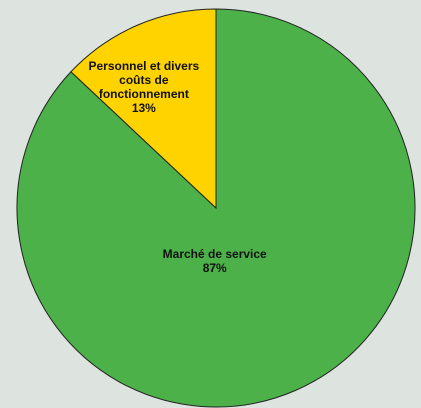 The width and height of the screenshot is (421, 408). What do you see at coordinates (214, 253) in the screenshot?
I see `slice-category: Marché de service` at bounding box center [214, 253].